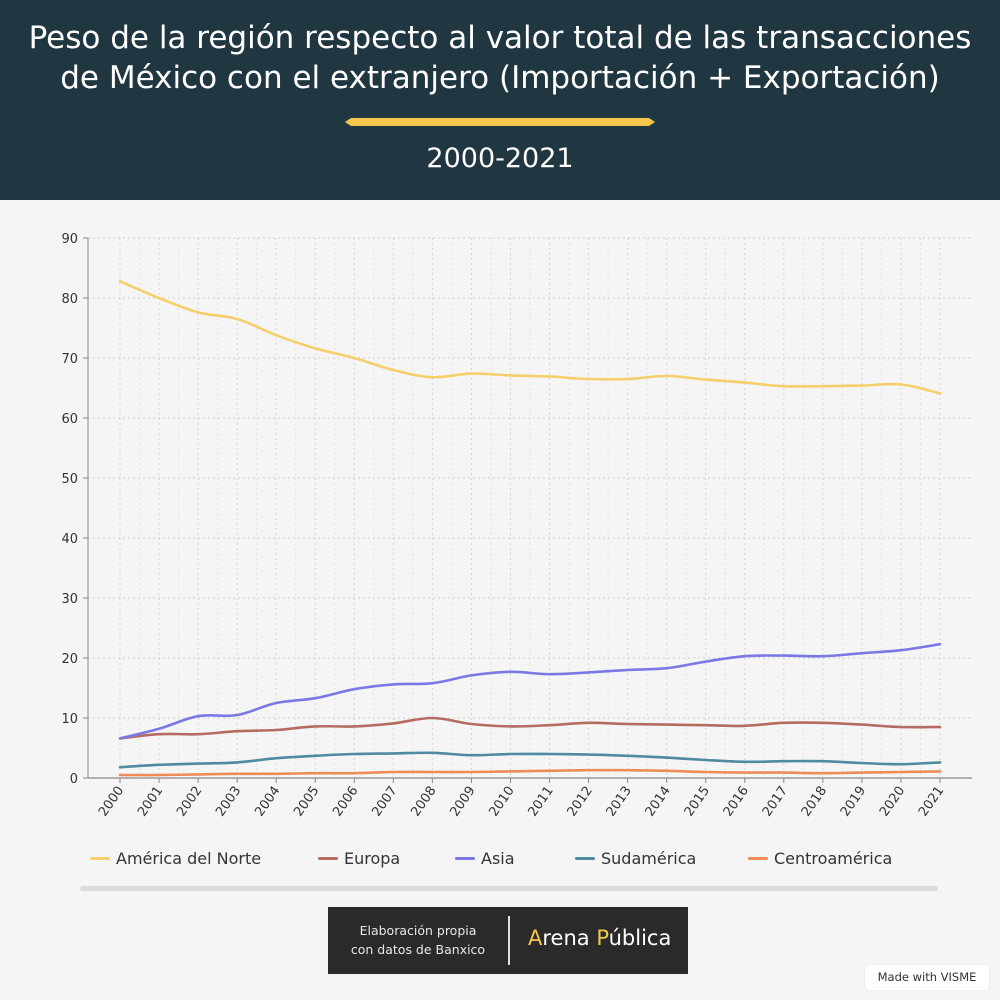  I want to click on x-tick-label: 2018, so click(814, 802).